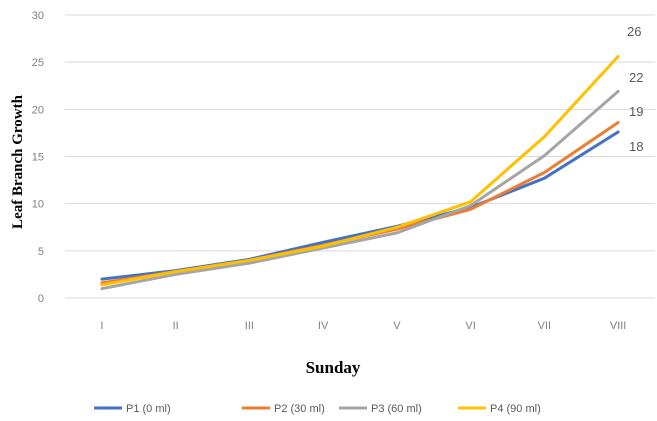  Describe the element at coordinates (515, 409) in the screenshot. I see `legend-label: P4 (90 ml)` at that location.